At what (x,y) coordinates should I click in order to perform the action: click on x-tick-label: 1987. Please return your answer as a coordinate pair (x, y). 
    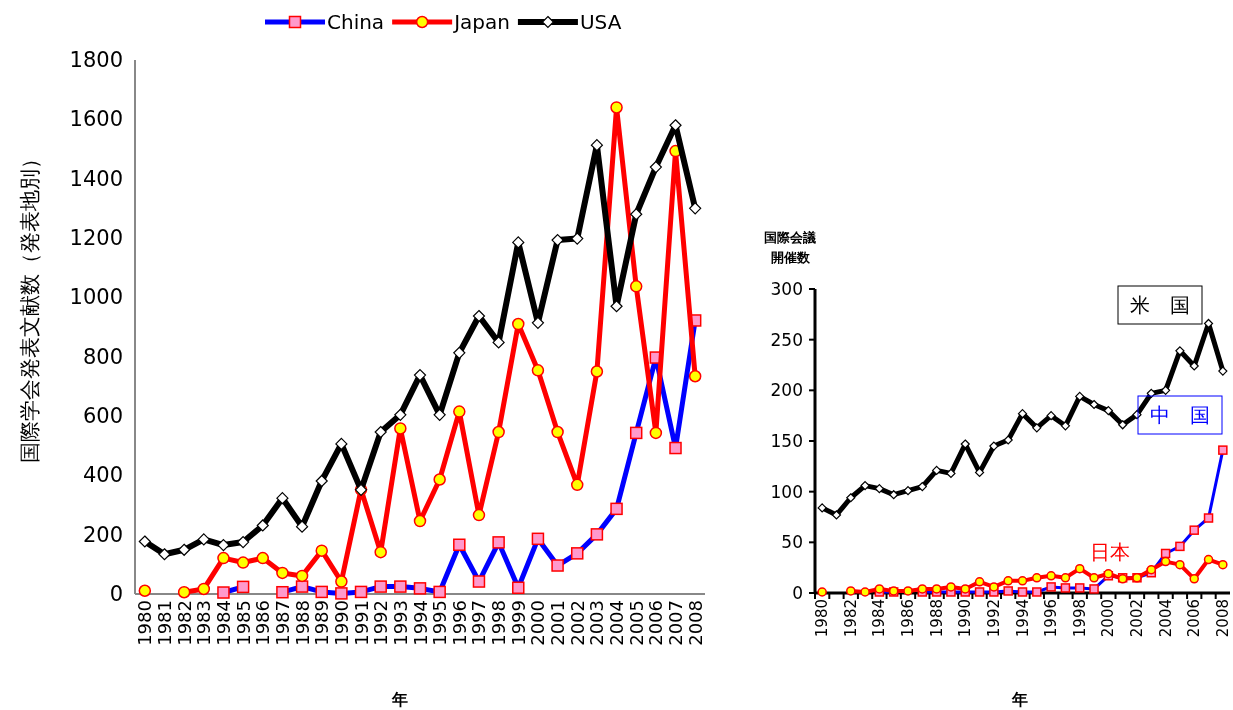
    Looking at the image, I should click on (282, 623).